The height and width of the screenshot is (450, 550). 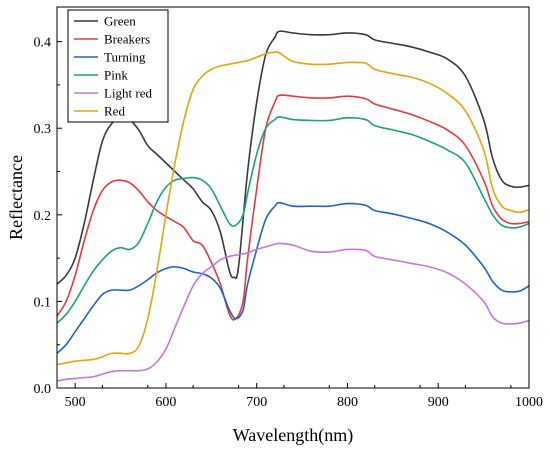 I want to click on x-tick-label: 800, so click(x=347, y=402).